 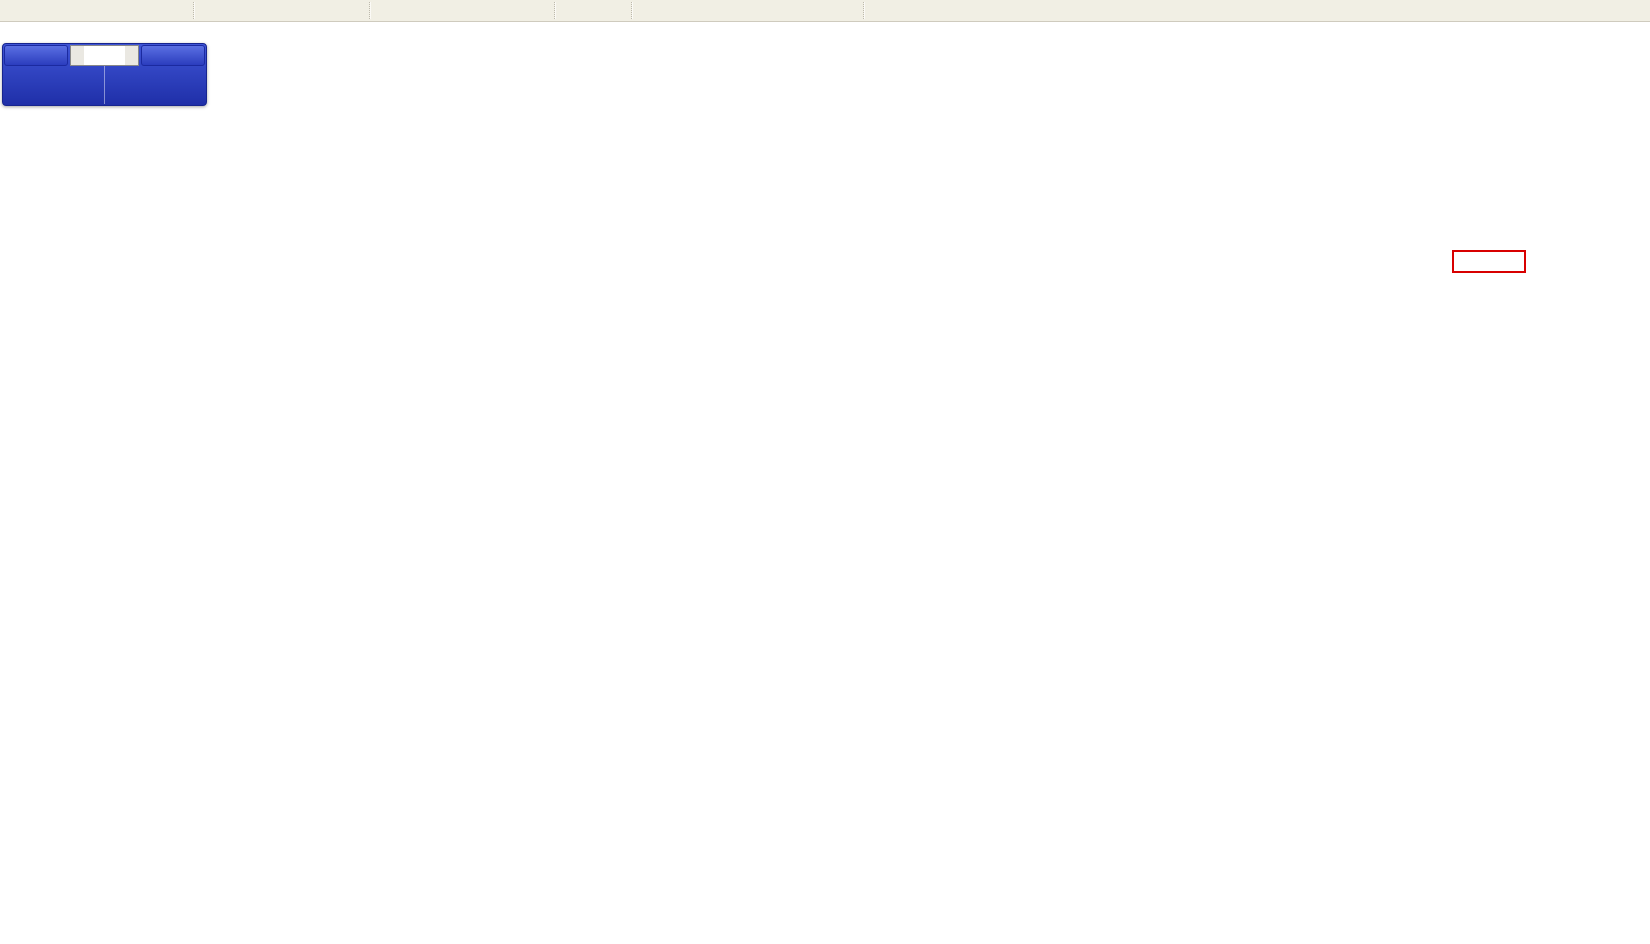 I want to click on one-click-trading-panel, so click(x=104, y=74).